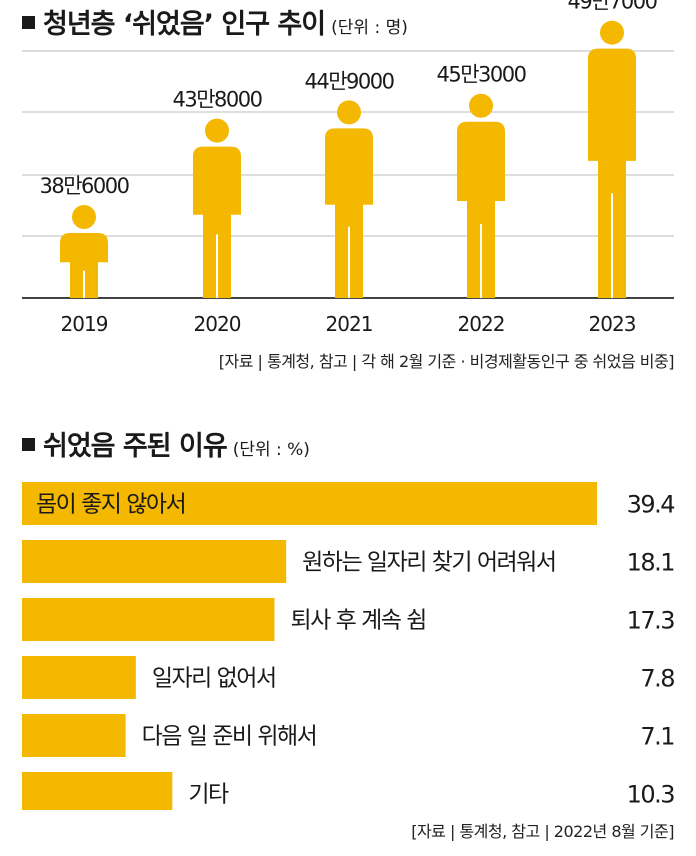  I want to click on value-label: 17.3, so click(651, 621).